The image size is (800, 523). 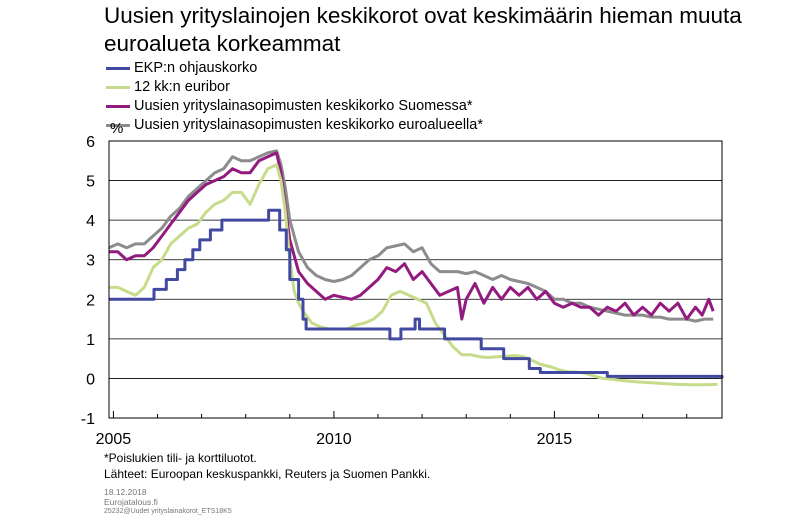 What do you see at coordinates (196, 68) in the screenshot?
I see `legend-label: EKP:n ohjauskorko` at bounding box center [196, 68].